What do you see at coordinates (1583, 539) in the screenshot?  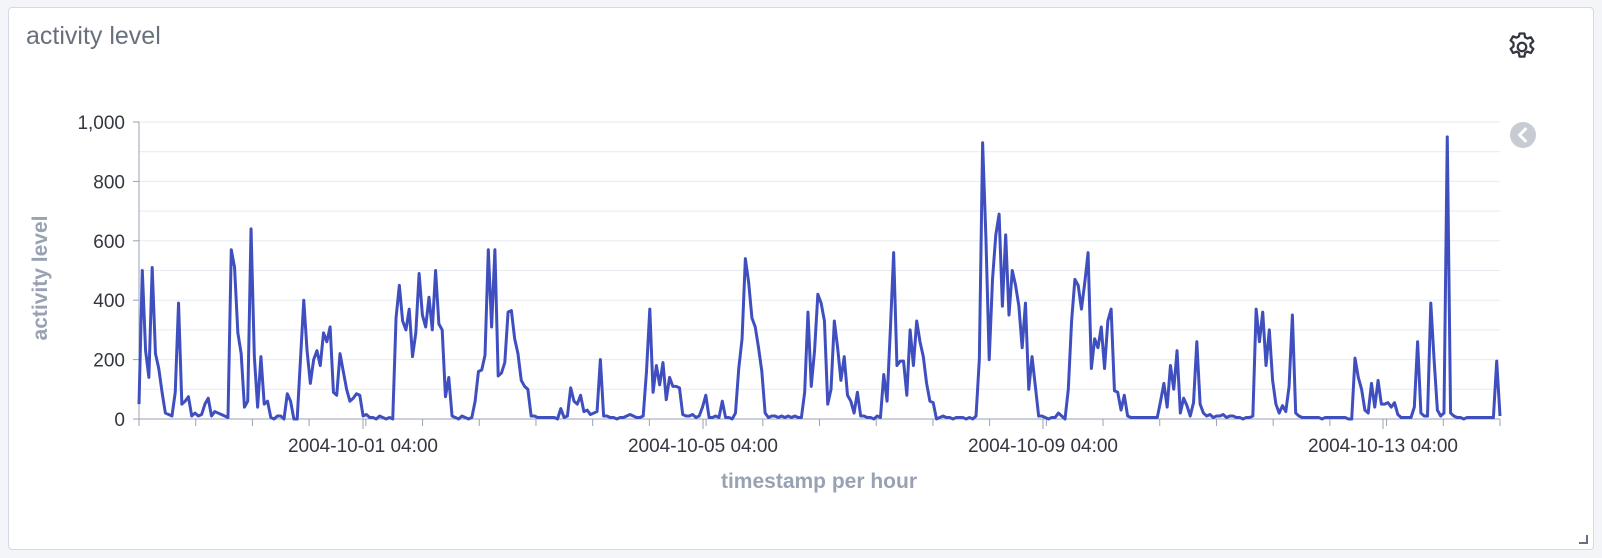 I see `resize-handle-icon` at bounding box center [1583, 539].